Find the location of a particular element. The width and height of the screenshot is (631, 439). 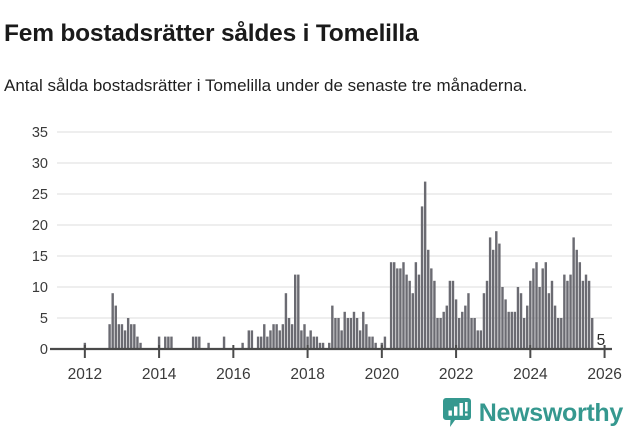

x-tick-label: 2026 is located at coordinates (604, 374).